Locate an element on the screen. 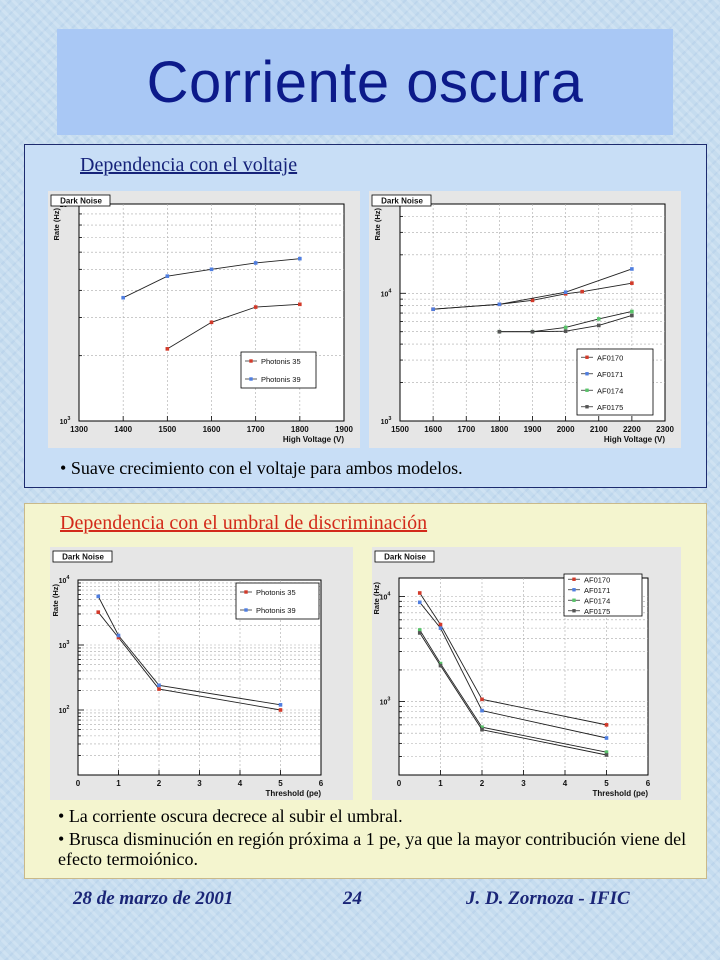  x-tick-label: 2200 is located at coordinates (632, 429).